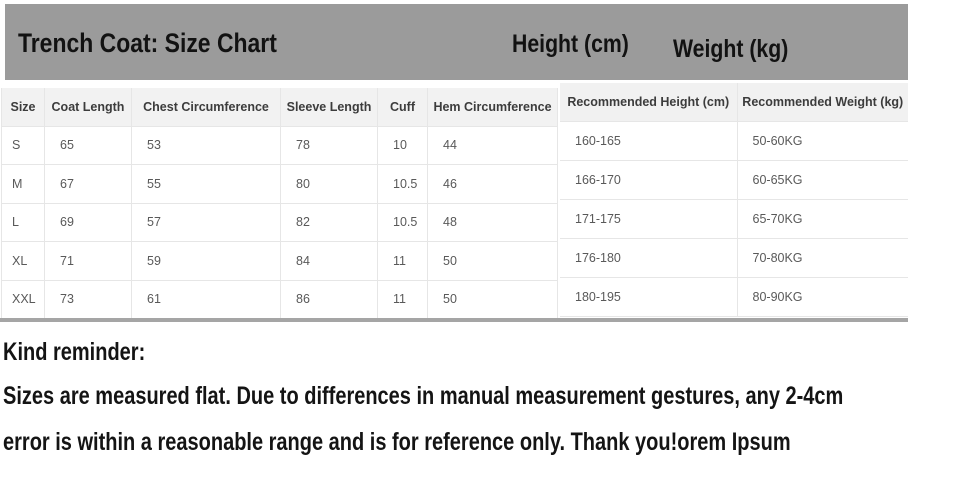  I want to click on table-cell: S, so click(23, 145).